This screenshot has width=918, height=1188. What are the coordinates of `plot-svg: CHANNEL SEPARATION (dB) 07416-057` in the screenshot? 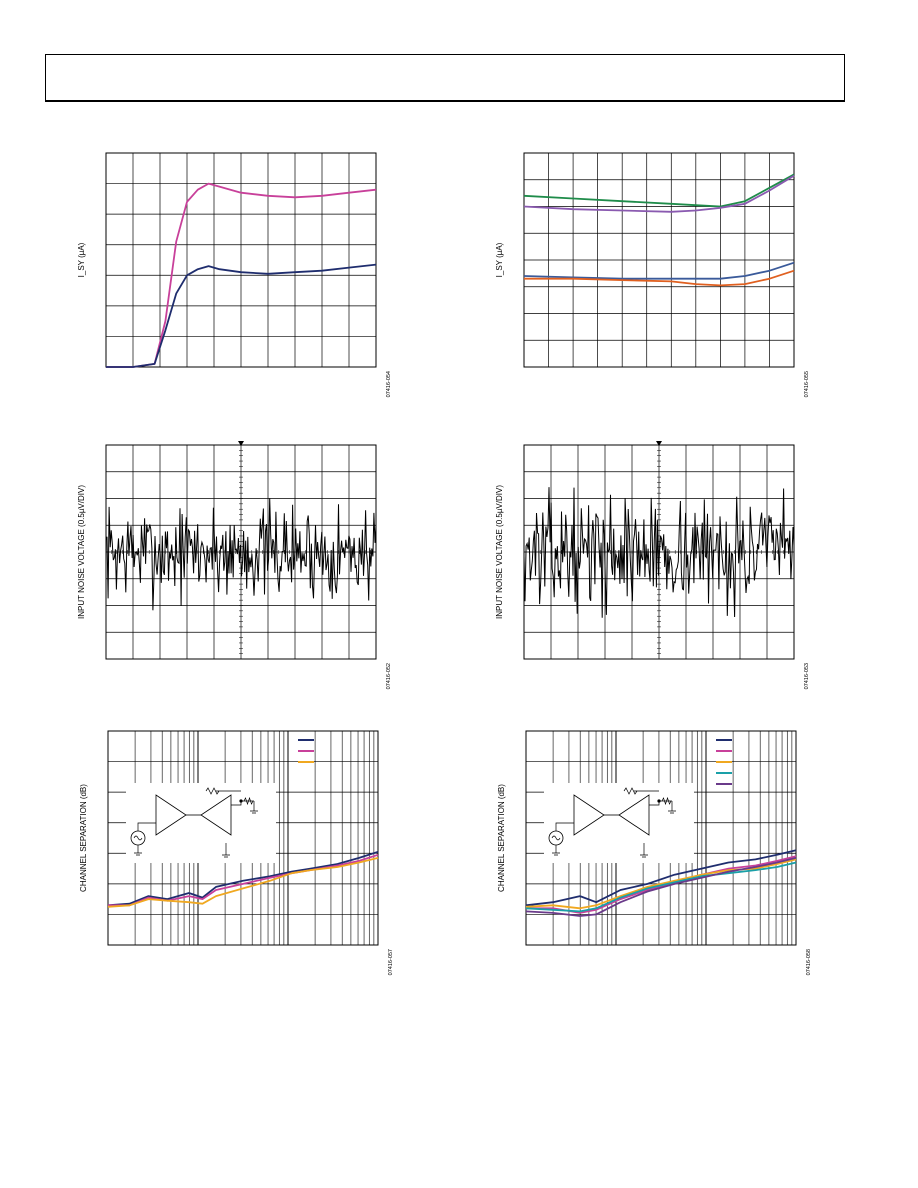 It's located at (236, 852).